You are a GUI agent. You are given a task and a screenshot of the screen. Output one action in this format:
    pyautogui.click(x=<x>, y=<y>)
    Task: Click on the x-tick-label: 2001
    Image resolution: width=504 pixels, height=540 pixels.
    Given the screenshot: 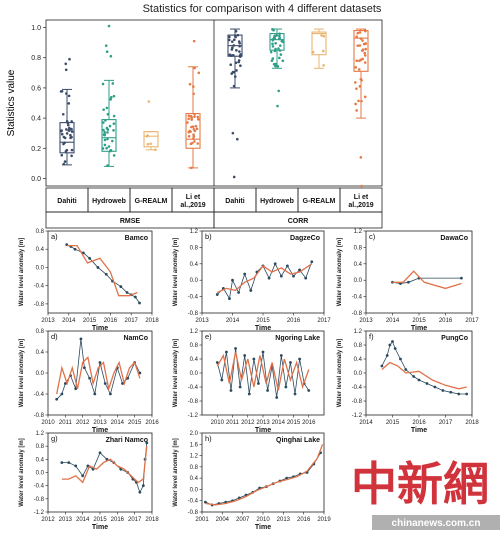 What is the action you would take?
    pyautogui.click(x=202, y=520)
    